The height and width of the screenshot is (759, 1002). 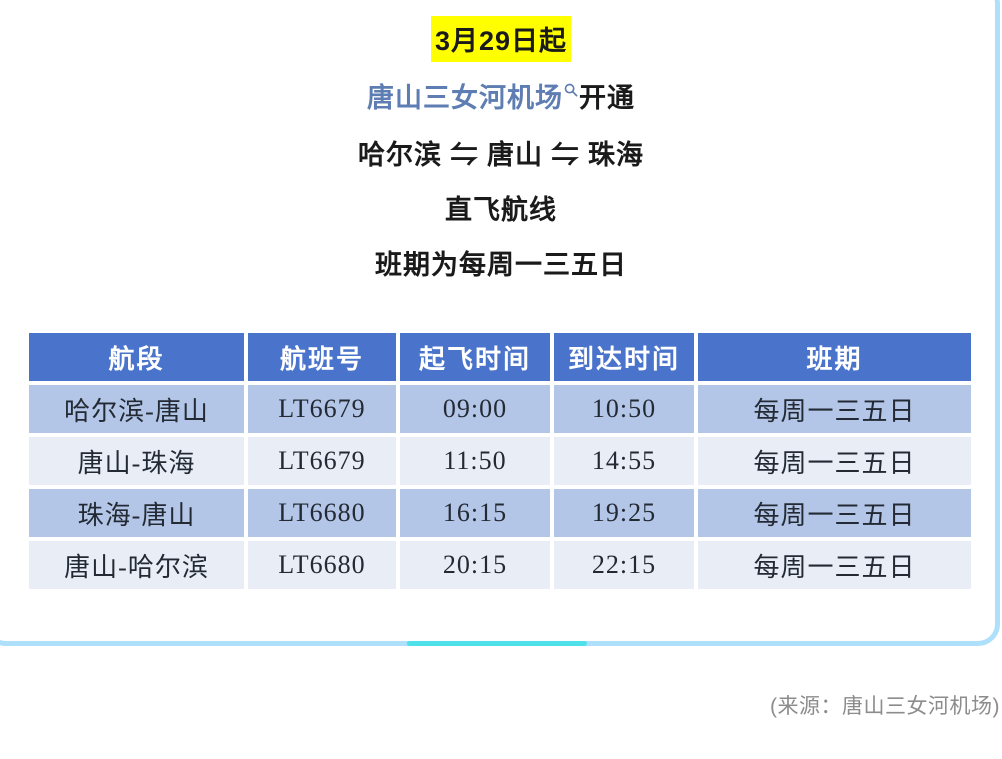 I want to click on airport-link: 唐山三女河机场, so click(x=465, y=98).